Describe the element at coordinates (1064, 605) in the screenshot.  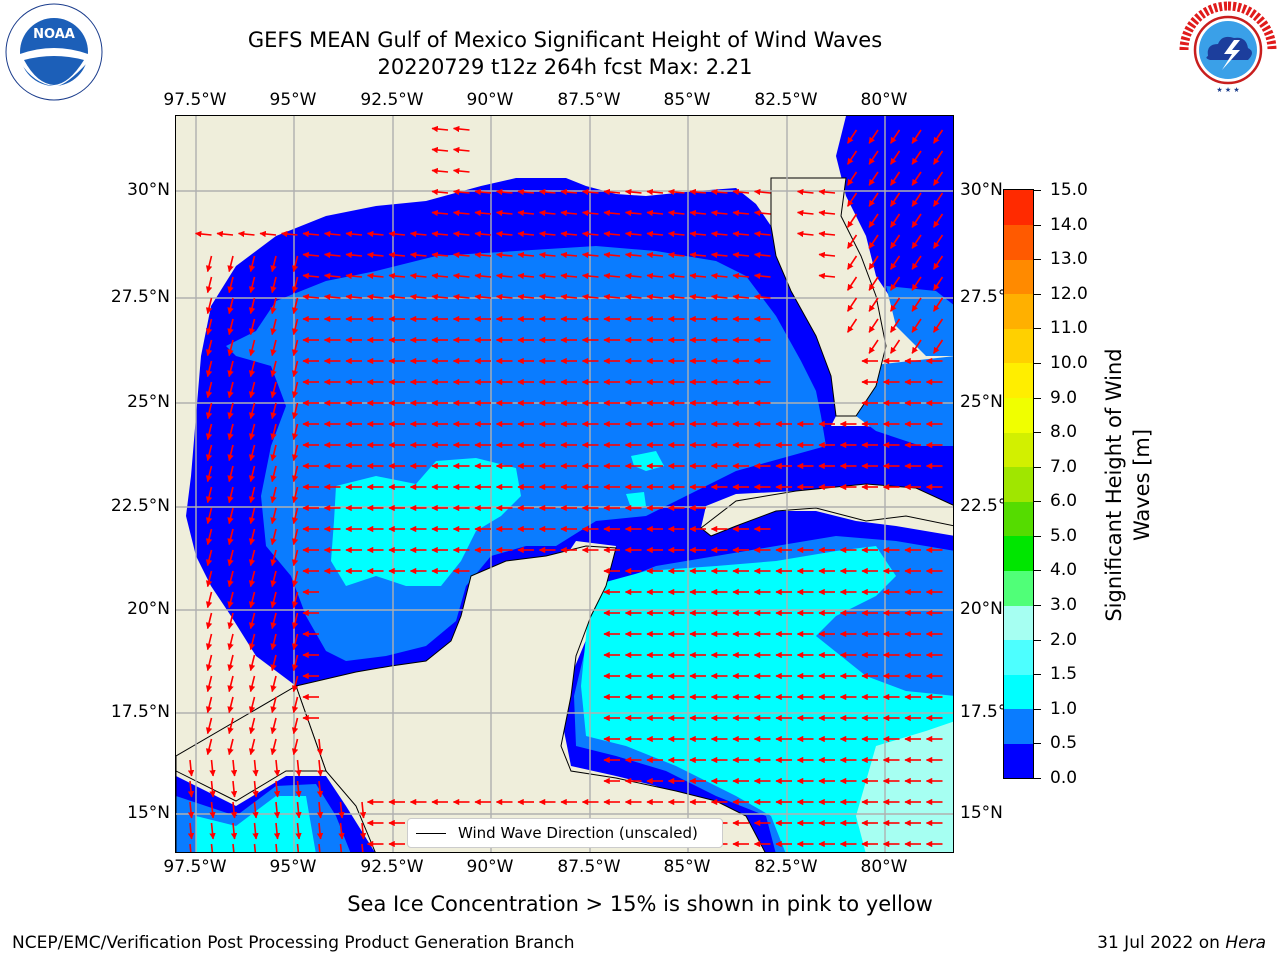
I see `colorbar-tick-label: 3.0` at that location.